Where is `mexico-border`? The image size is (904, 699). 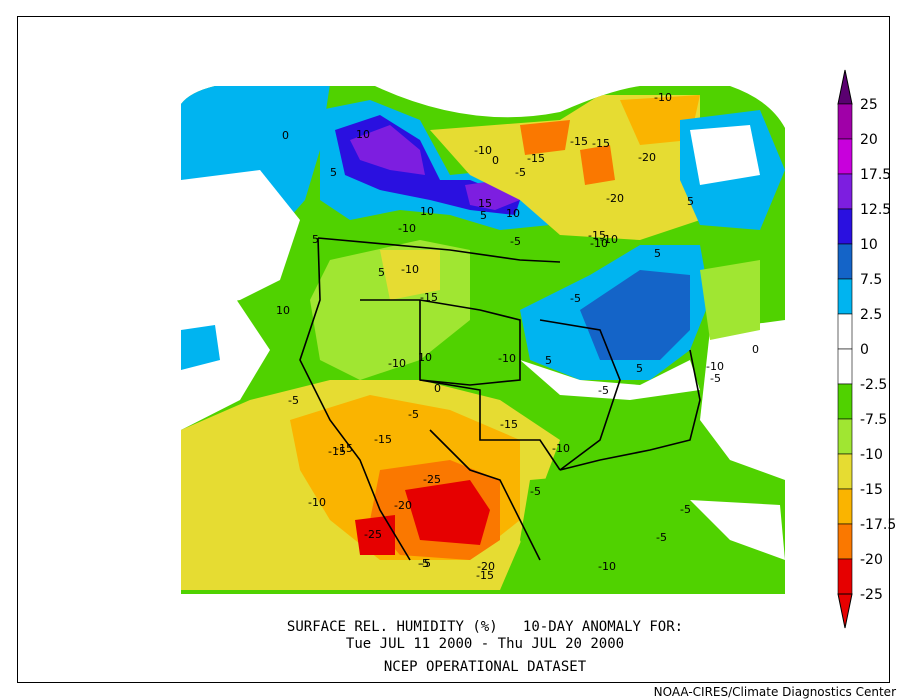
mexico-border is located at coordinates (485, 495).